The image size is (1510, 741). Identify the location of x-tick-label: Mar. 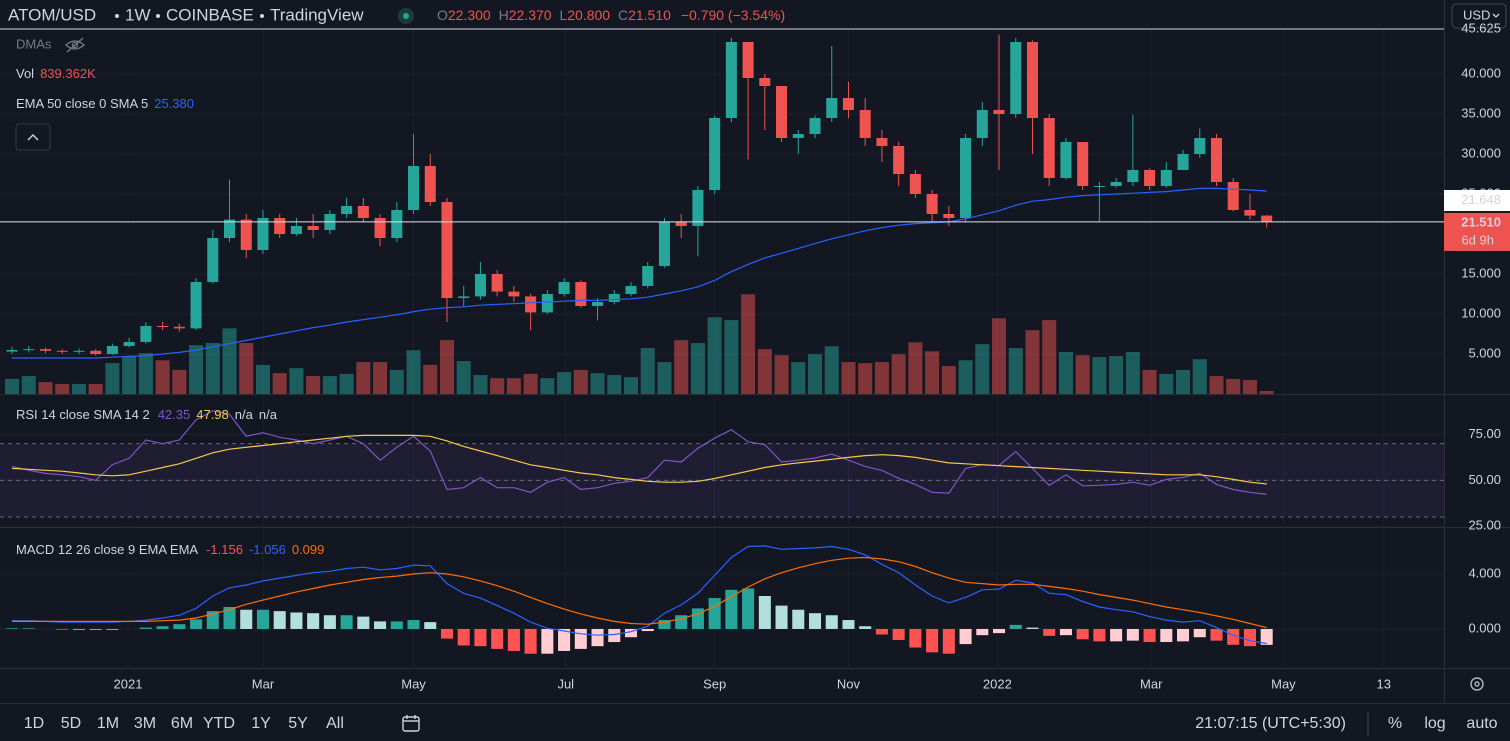
(1151, 683).